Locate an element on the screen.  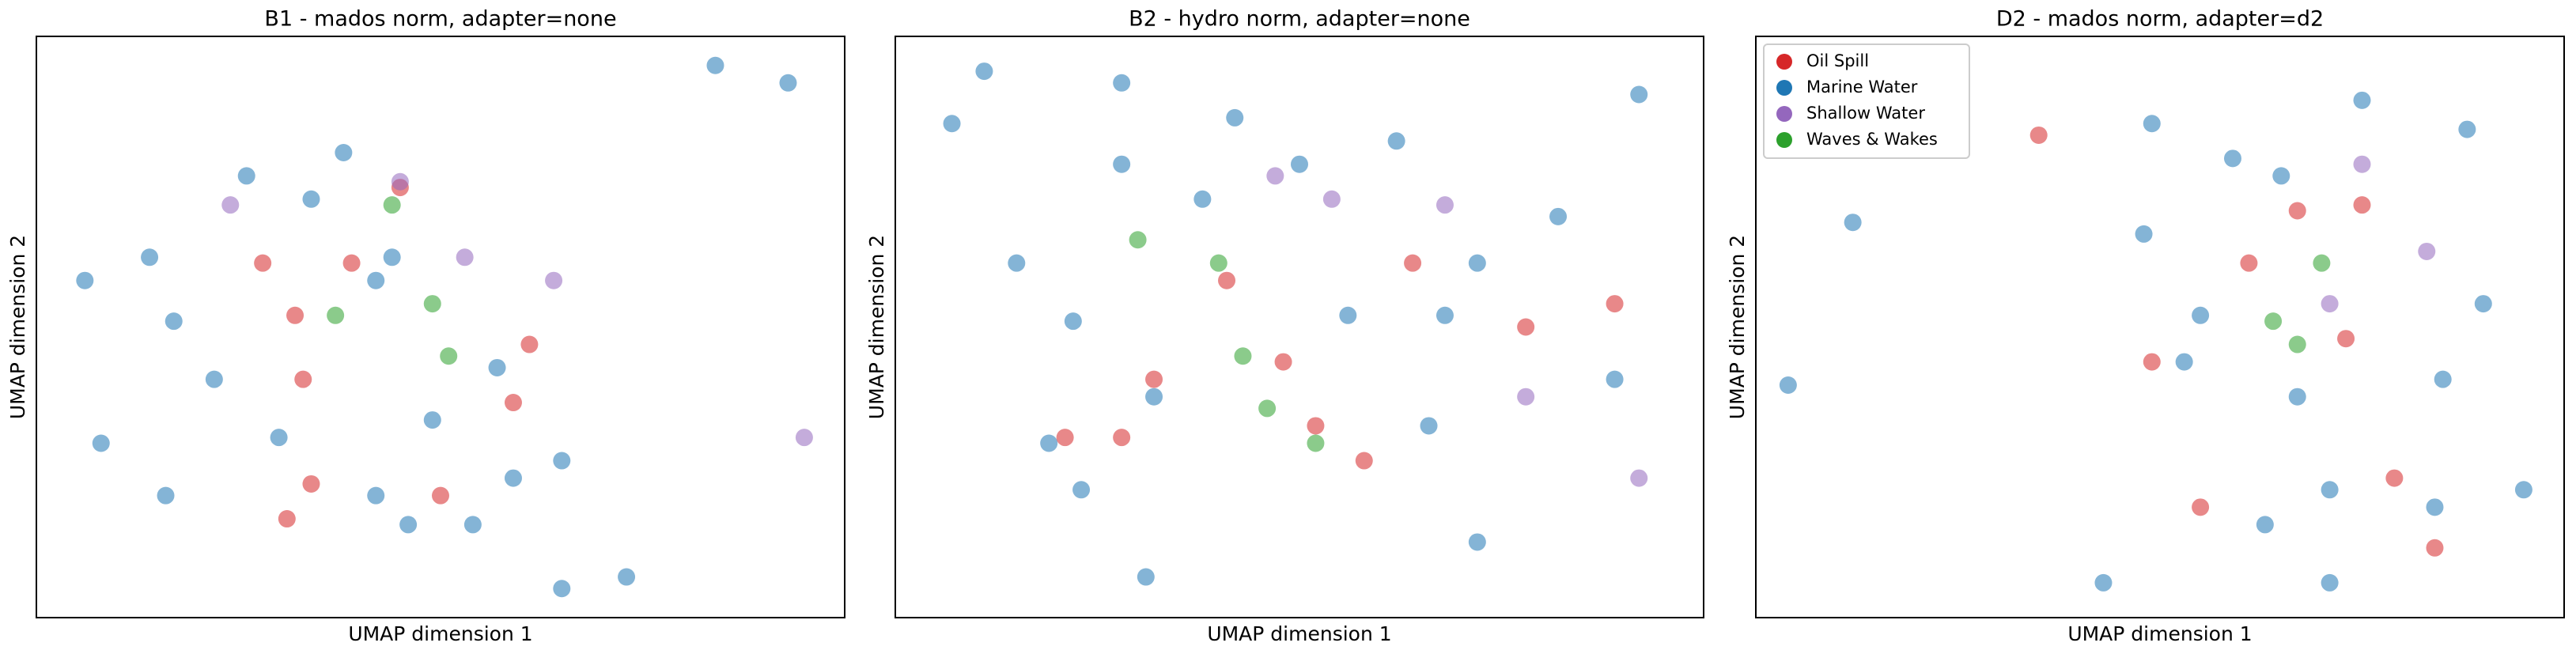
legend-label: Waves & Wakes is located at coordinates (1872, 140).